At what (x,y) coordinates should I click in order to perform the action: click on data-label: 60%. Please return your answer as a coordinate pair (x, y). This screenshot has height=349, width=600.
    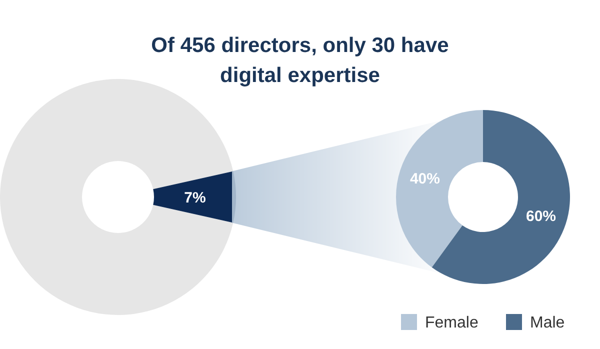
    Looking at the image, I should click on (541, 217).